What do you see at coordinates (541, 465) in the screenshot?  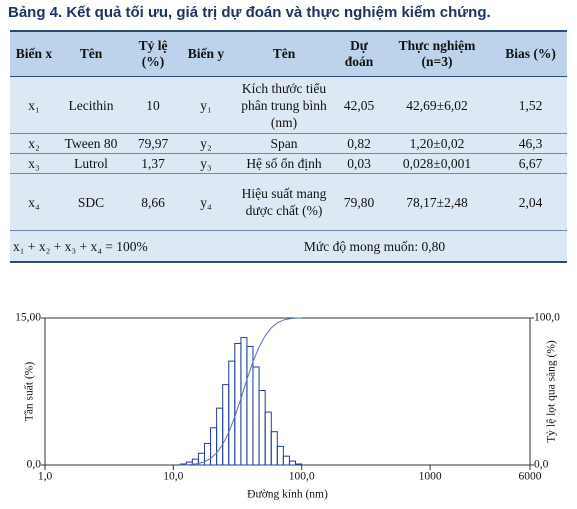 I see `y2-tick-label: 0,0` at bounding box center [541, 465].